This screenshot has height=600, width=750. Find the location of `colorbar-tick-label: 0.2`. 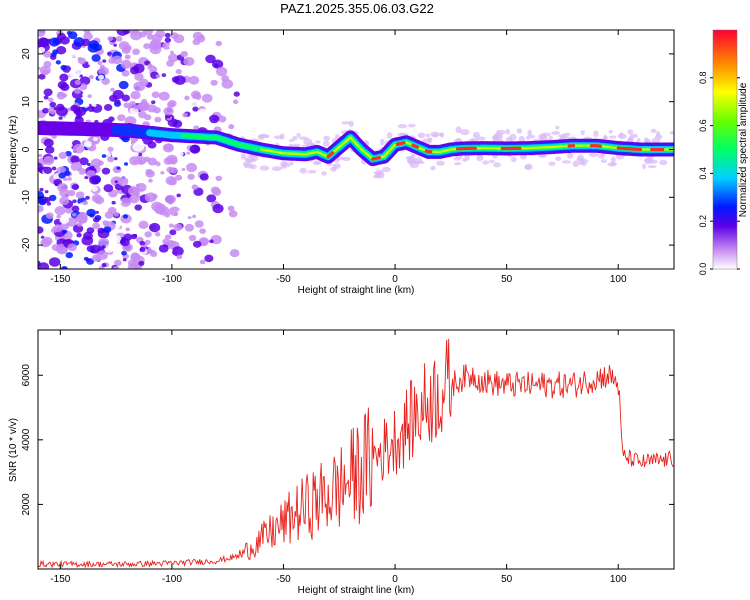

colorbar-tick-label: 0.2 is located at coordinates (703, 221).